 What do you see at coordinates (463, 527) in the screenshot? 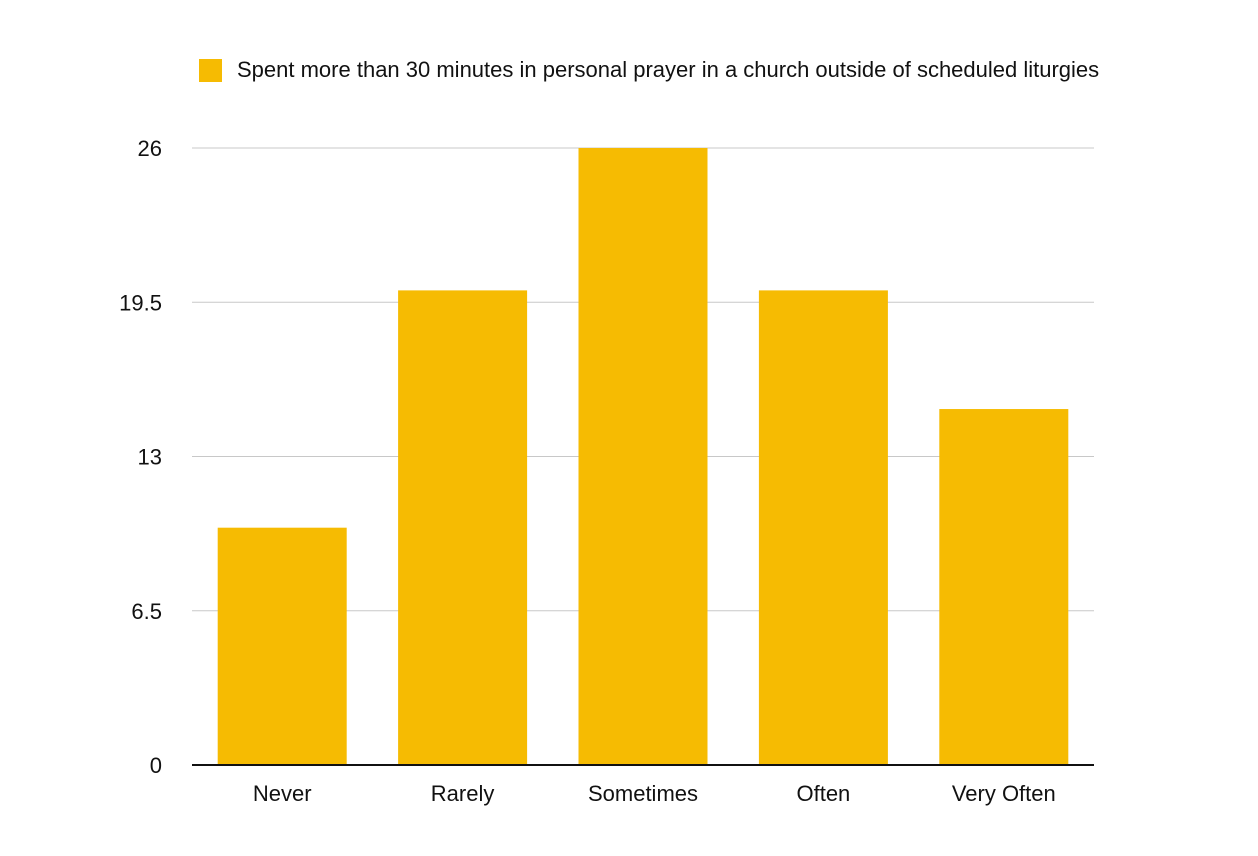
I see `bar-rarely` at bounding box center [463, 527].